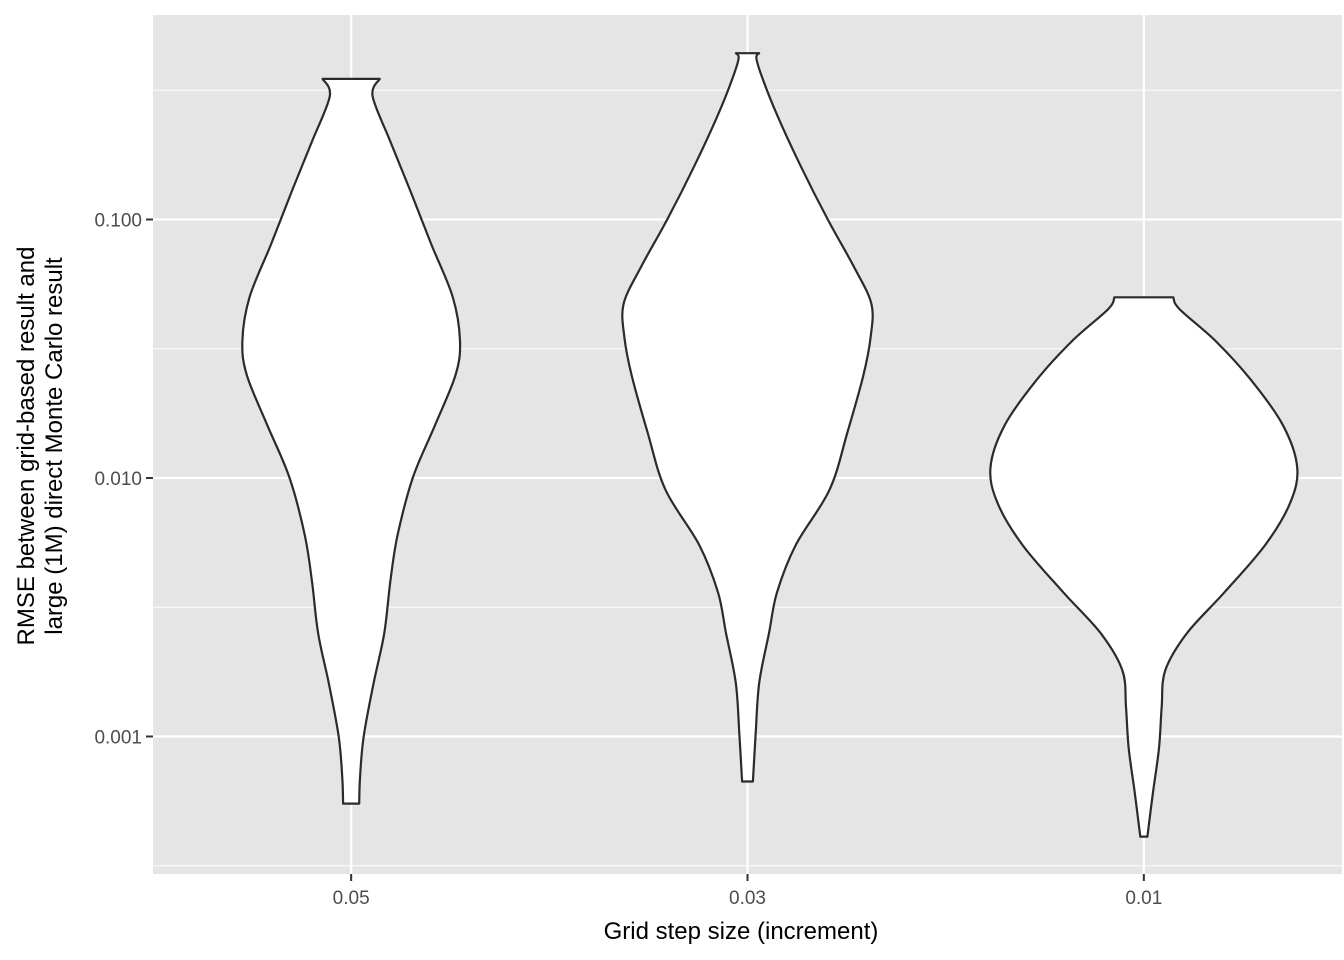 The image size is (1344, 960). I want to click on violin-0.05, so click(351, 441).